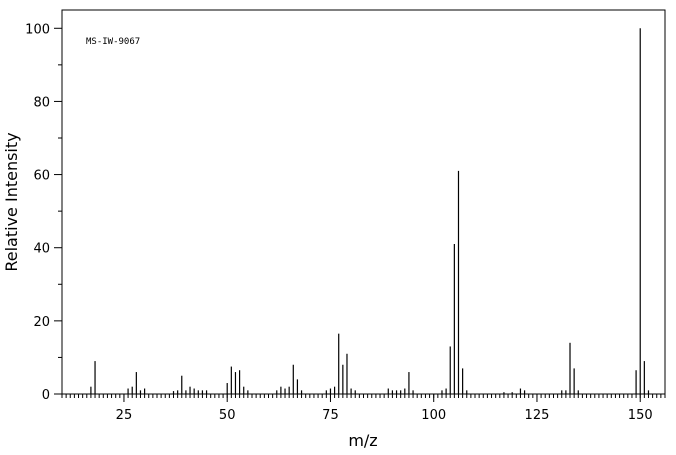 The height and width of the screenshot is (455, 676). What do you see at coordinates (41, 176) in the screenshot?
I see `y-tick-label: 60` at bounding box center [41, 176].